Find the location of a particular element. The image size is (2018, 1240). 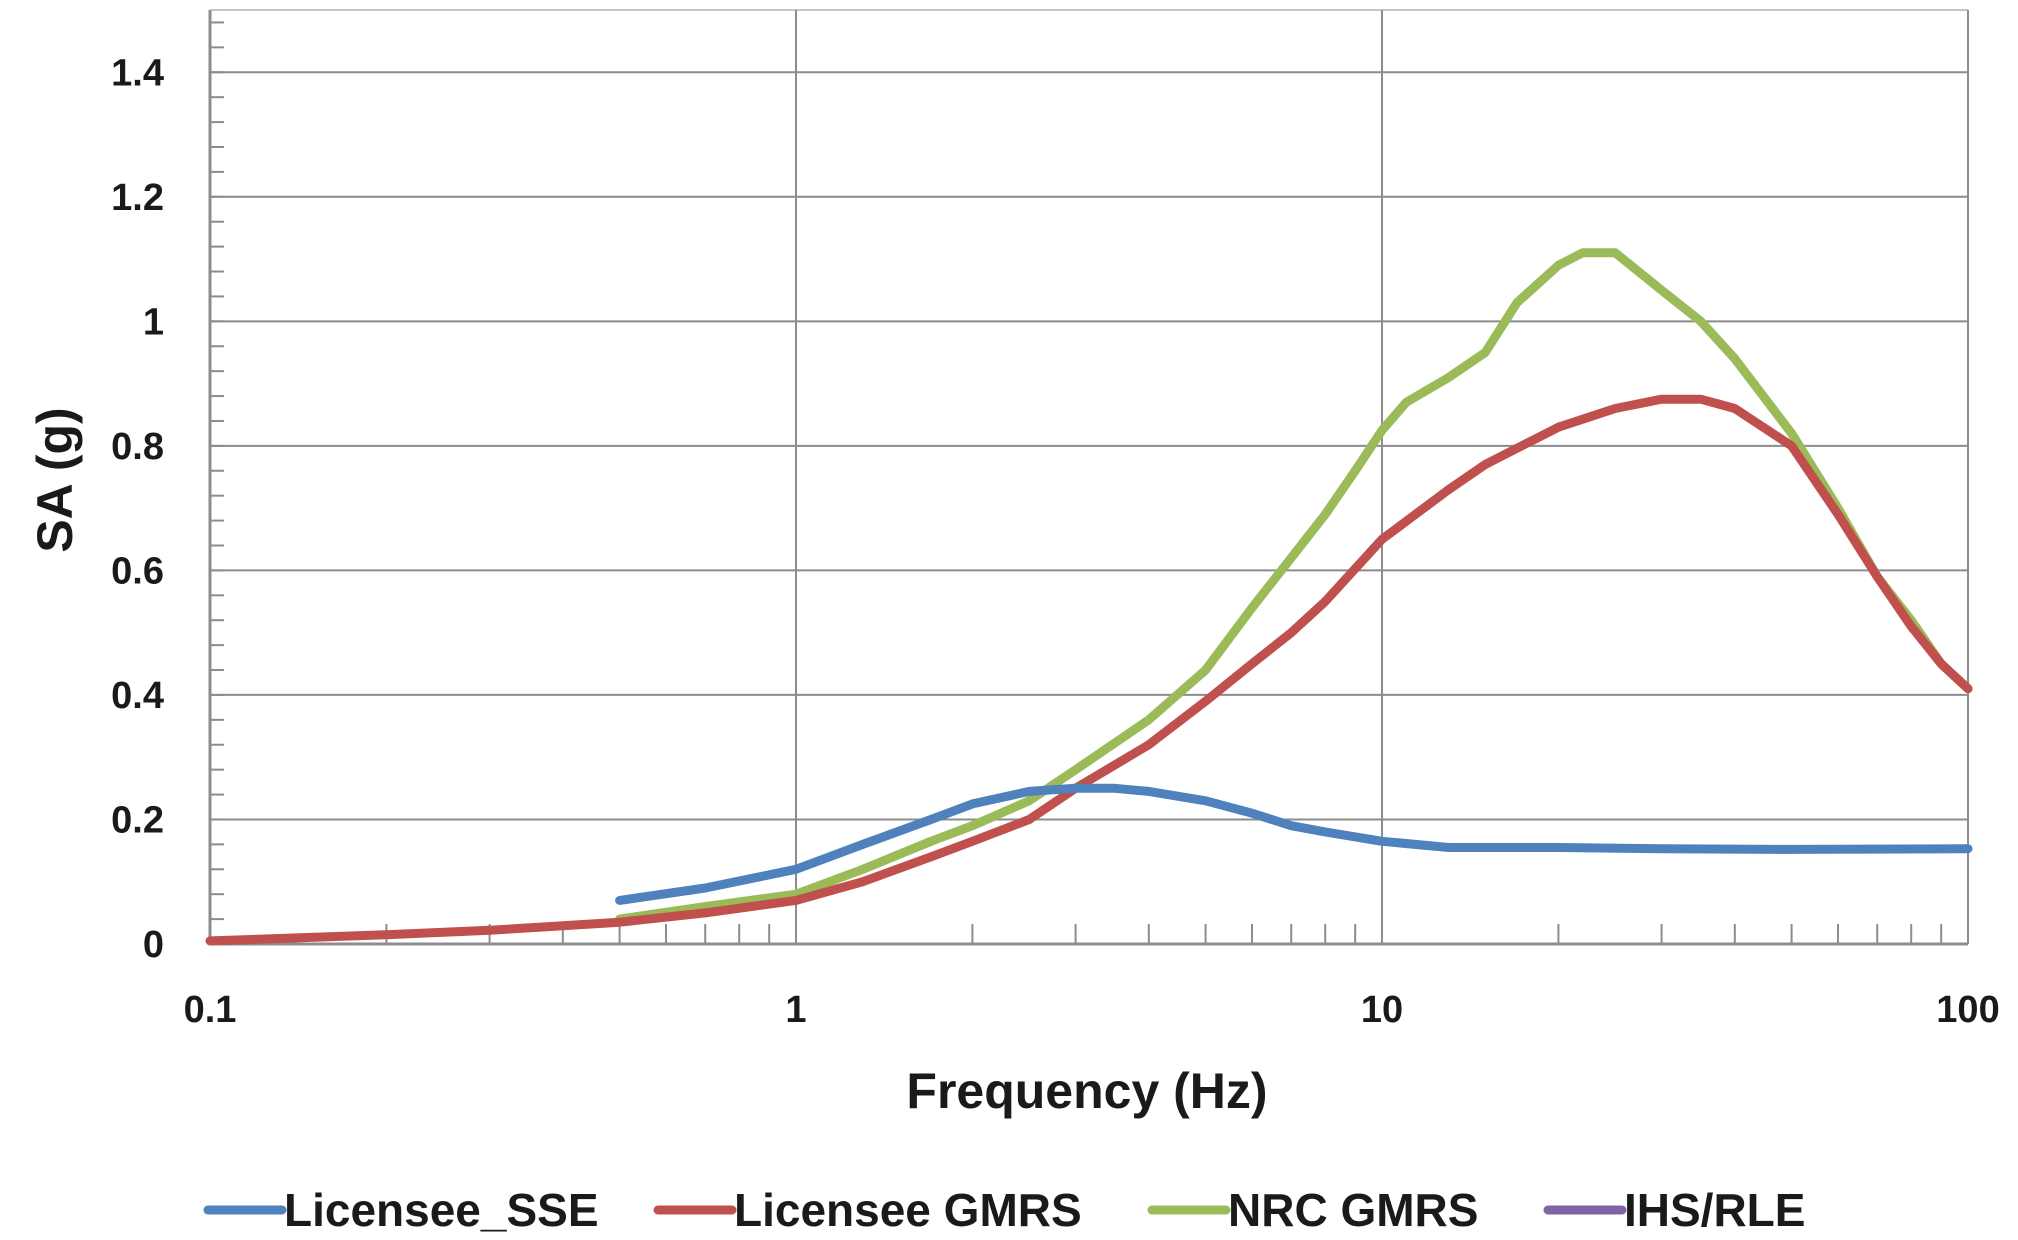

legend-label: NRC GMRS is located at coordinates (1353, 1210).